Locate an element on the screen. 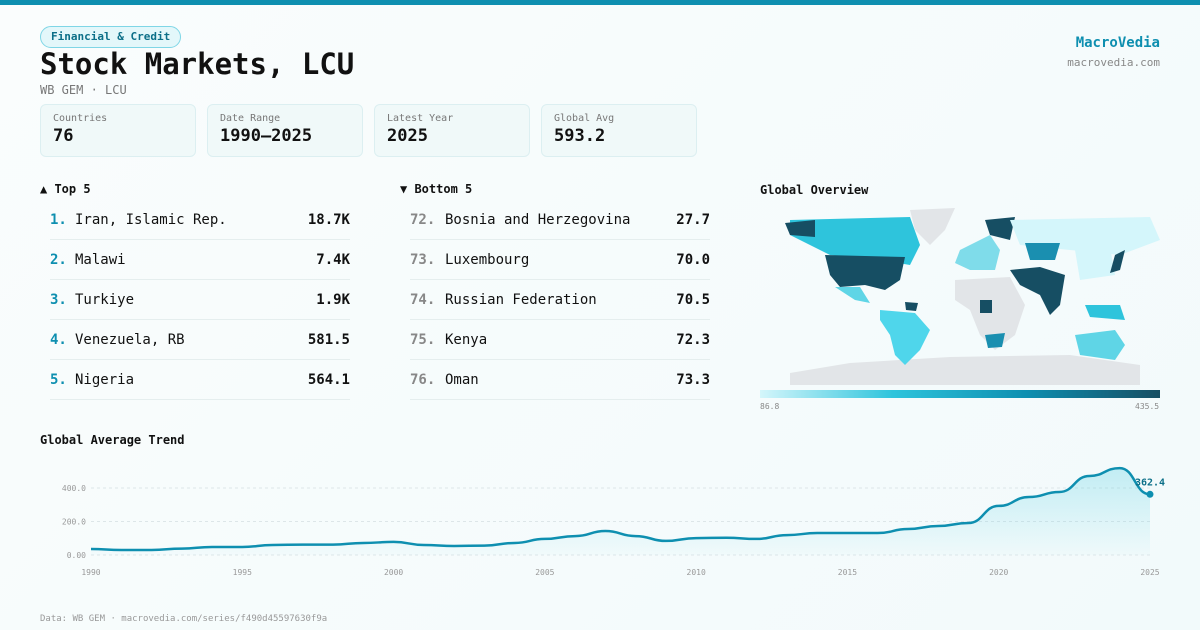  y-tick-label: 200.0 is located at coordinates (74, 522).